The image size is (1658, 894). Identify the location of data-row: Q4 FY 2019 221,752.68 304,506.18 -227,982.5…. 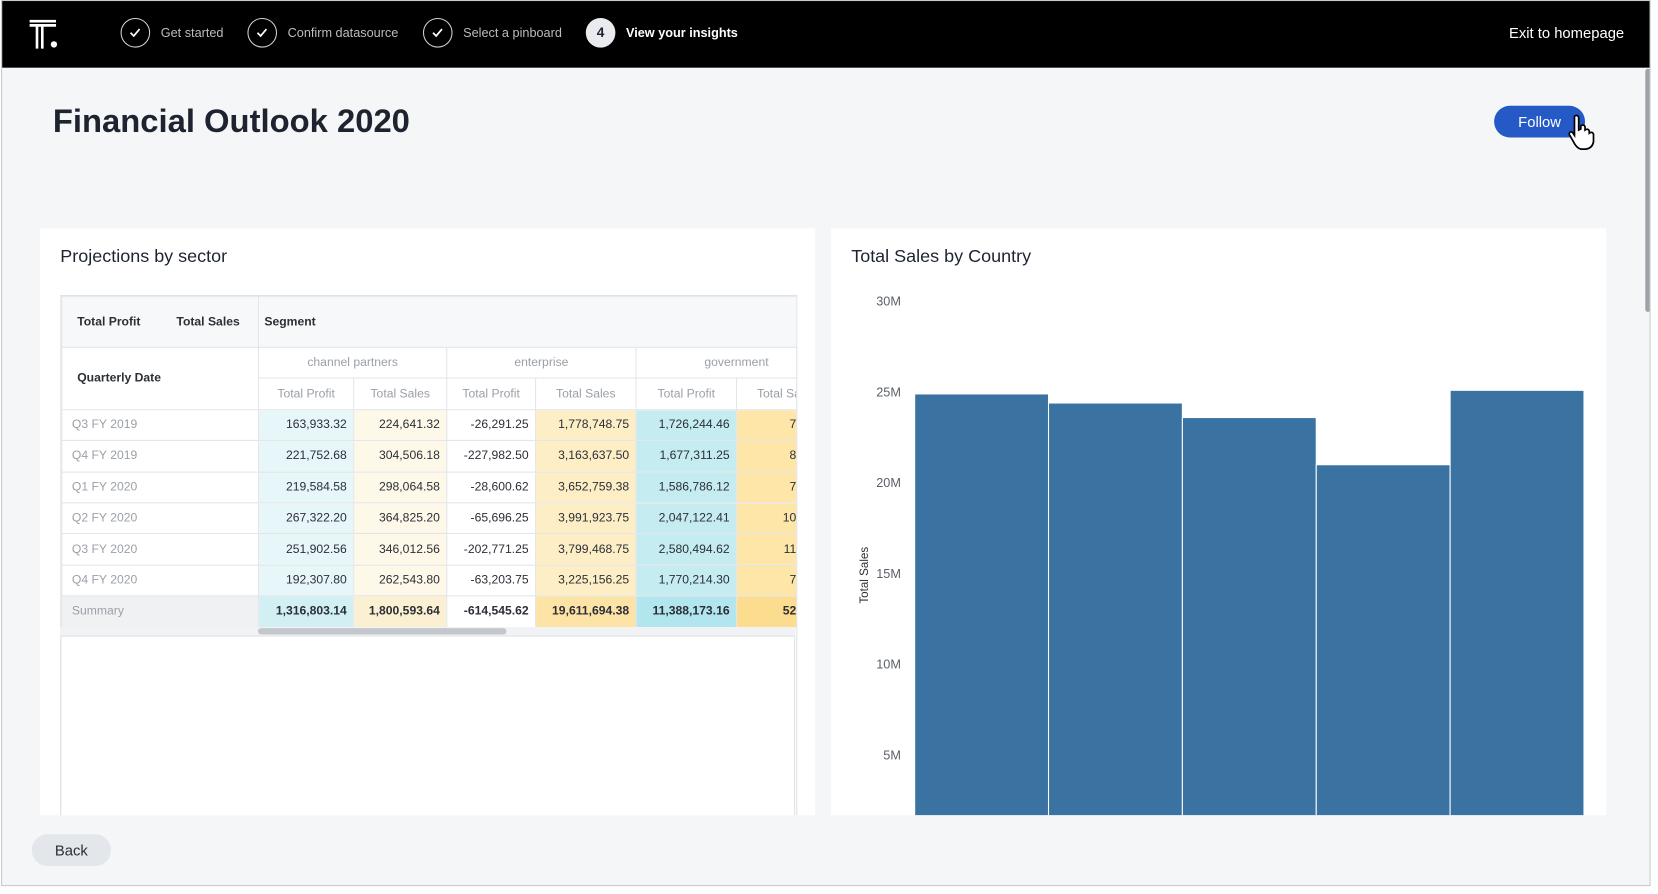
(429, 456).